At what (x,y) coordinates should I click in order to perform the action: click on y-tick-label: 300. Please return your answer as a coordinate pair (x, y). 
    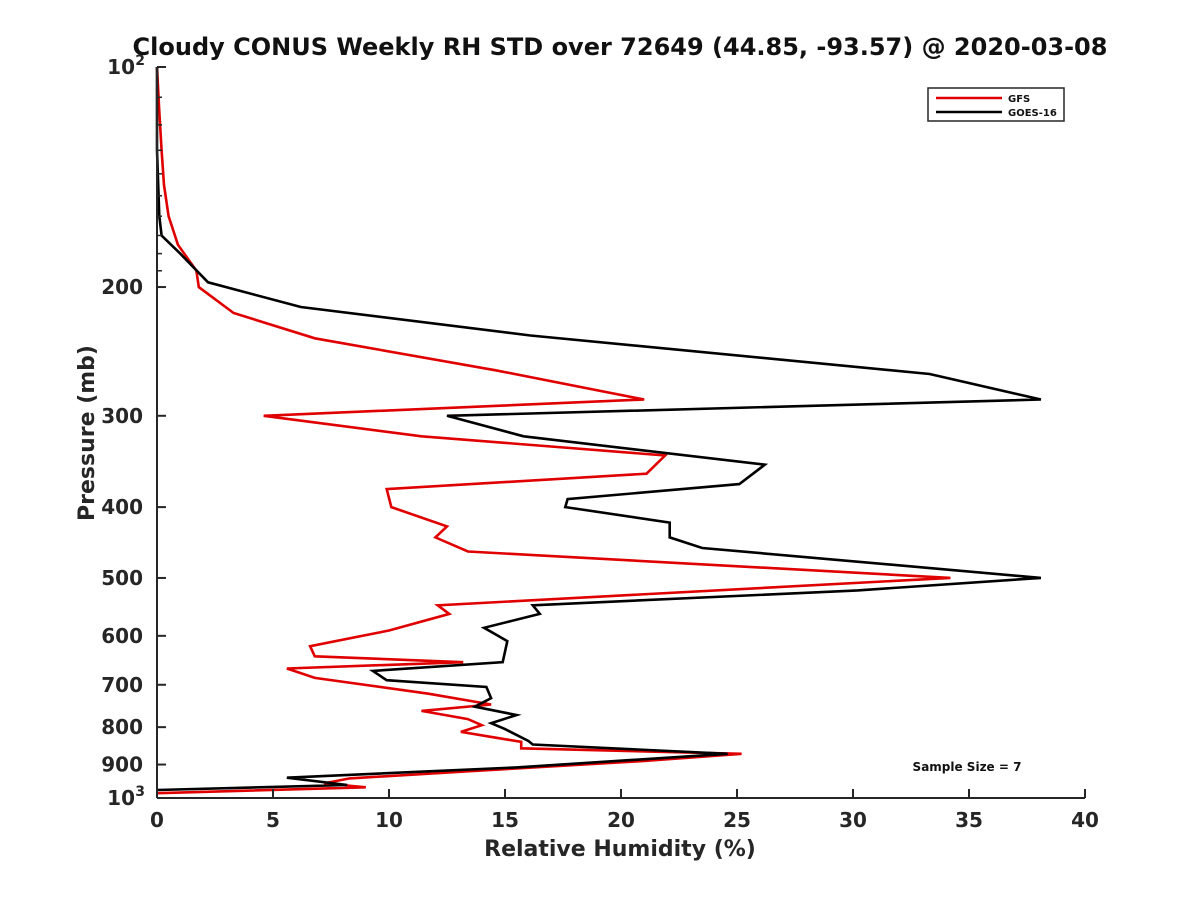
    Looking at the image, I should click on (122, 416).